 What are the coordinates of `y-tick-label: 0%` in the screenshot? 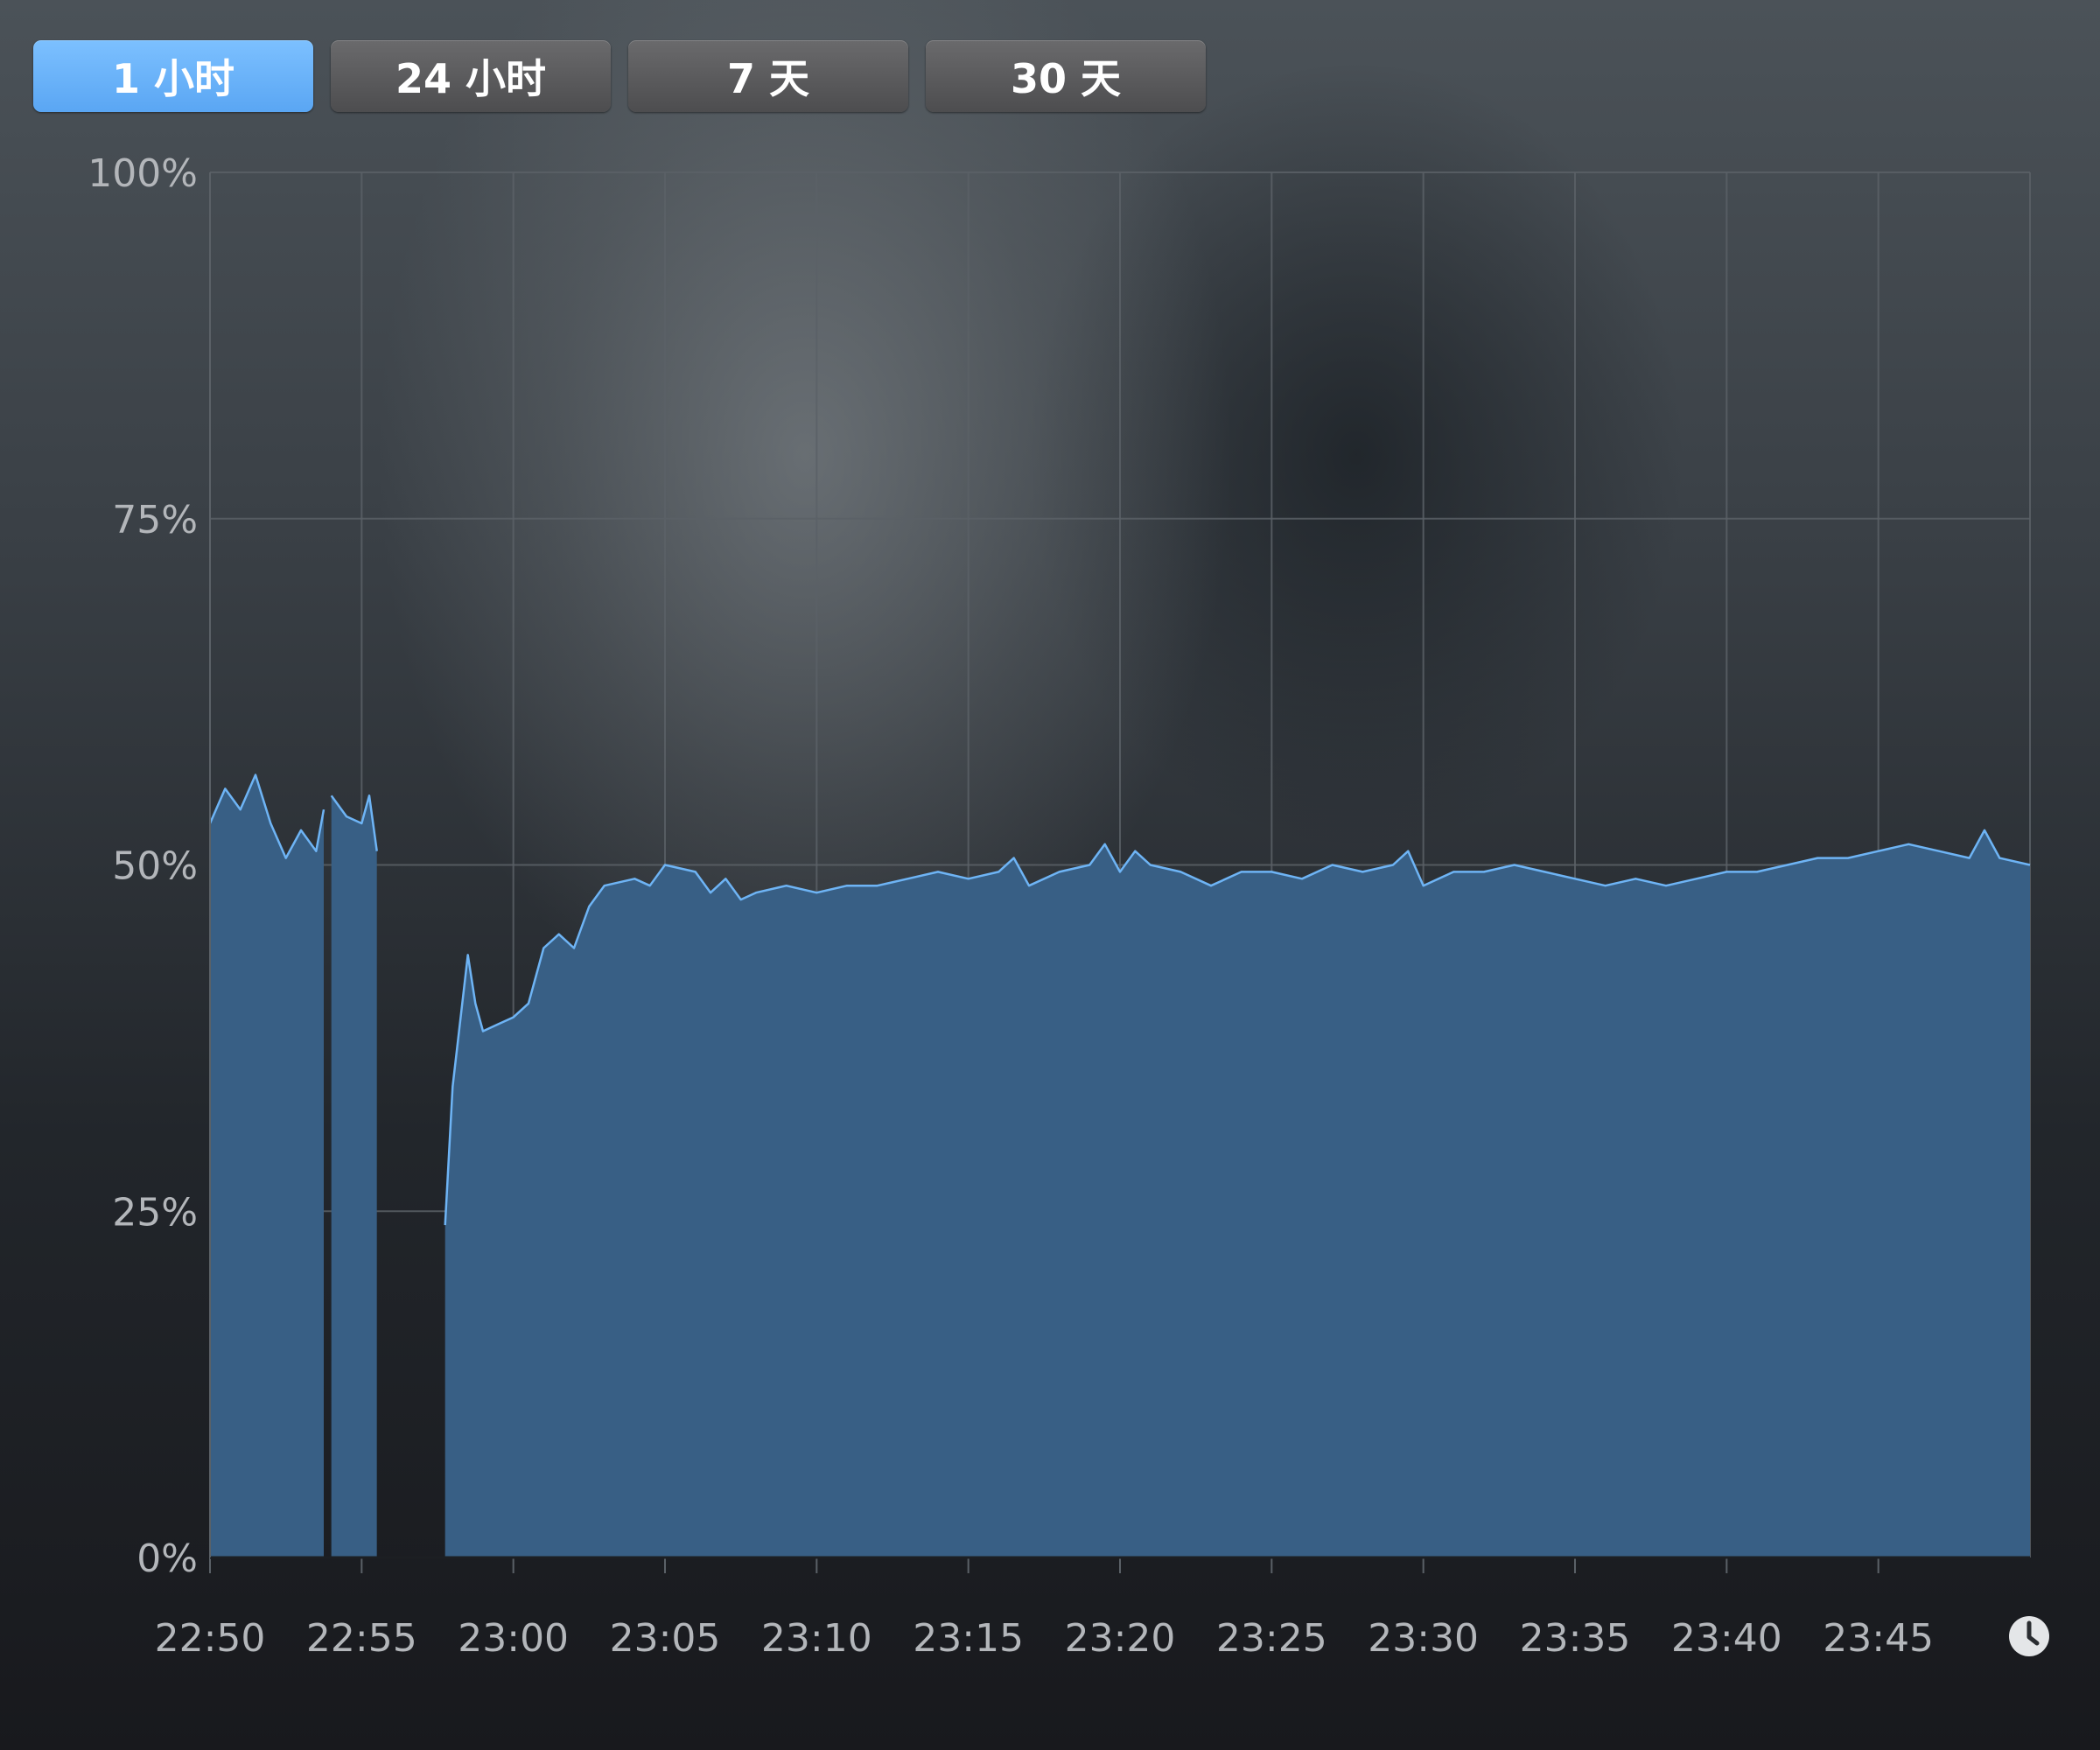 It's located at (167, 1558).